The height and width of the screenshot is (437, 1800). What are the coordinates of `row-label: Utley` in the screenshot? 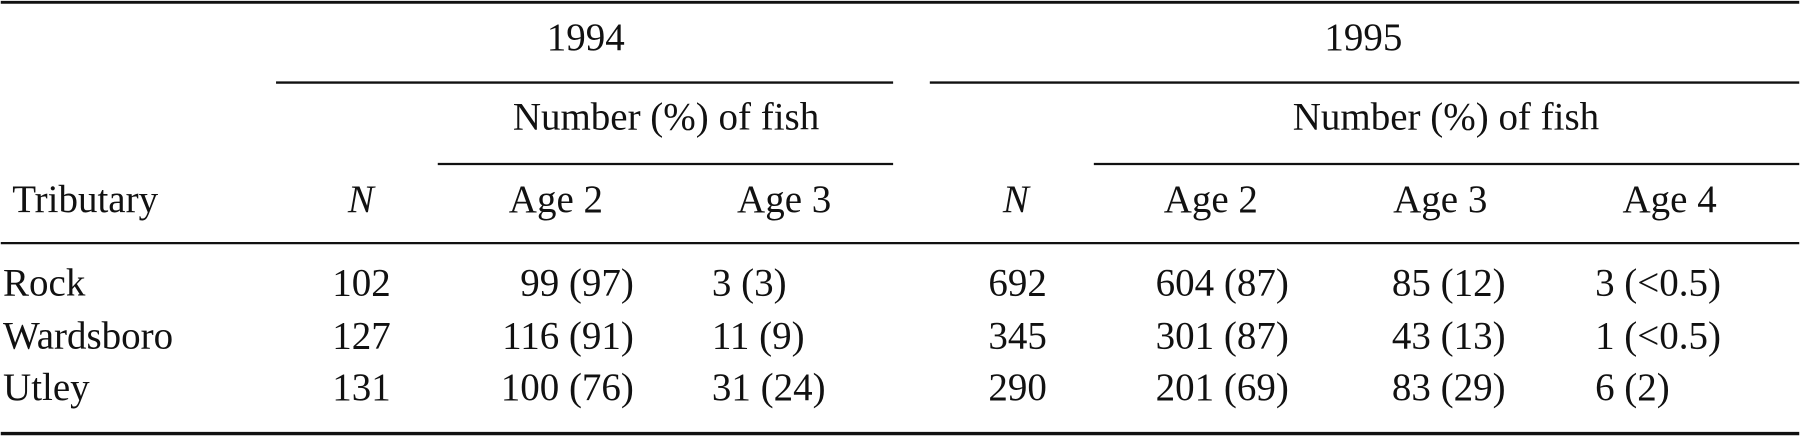 It's located at (46, 387).